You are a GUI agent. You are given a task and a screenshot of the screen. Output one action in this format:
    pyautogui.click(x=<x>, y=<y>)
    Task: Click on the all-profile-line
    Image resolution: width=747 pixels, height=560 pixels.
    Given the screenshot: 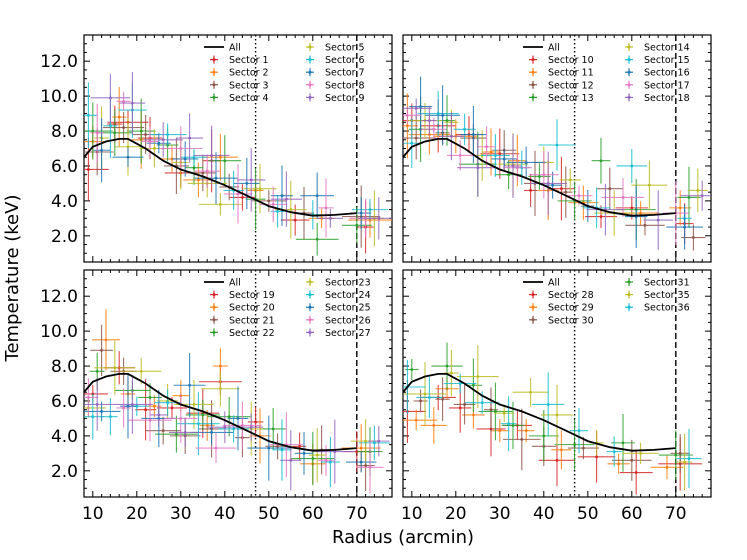 What is the action you would take?
    pyautogui.click(x=220, y=177)
    